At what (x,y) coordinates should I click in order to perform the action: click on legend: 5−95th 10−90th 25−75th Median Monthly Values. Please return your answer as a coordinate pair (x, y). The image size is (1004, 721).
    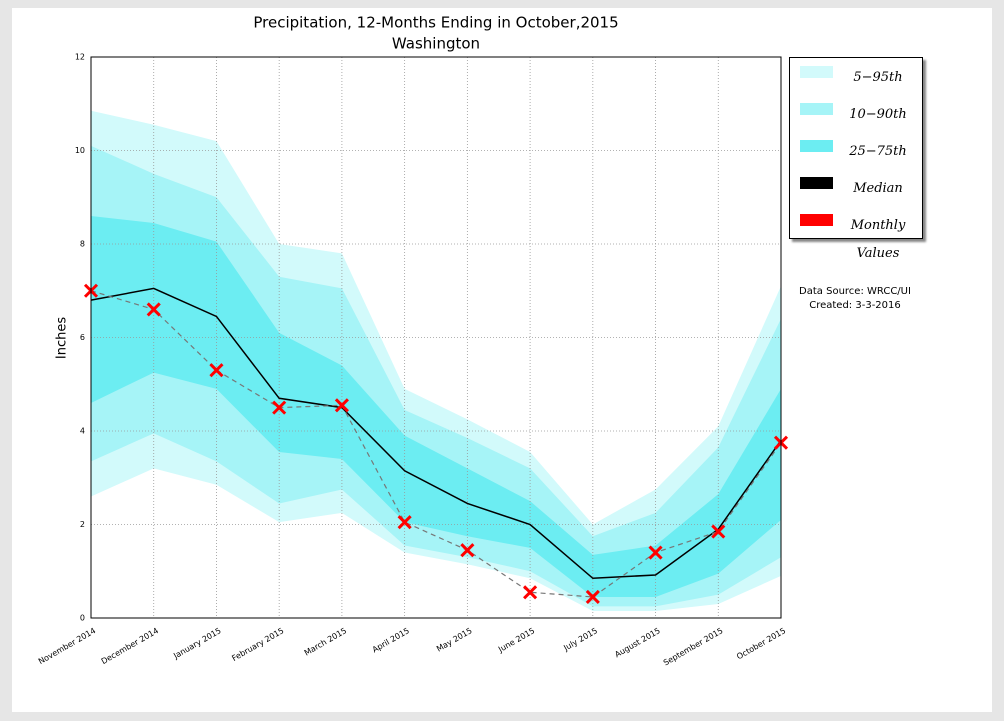
    Looking at the image, I should click on (856, 159).